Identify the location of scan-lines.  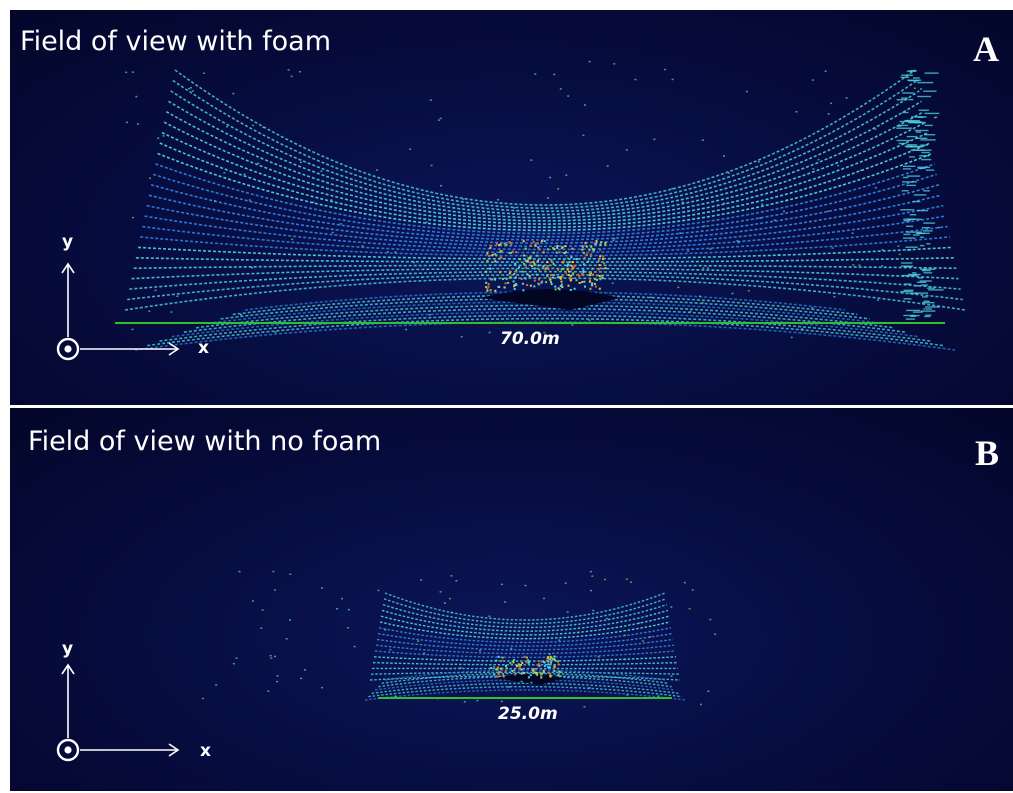
(525, 646).